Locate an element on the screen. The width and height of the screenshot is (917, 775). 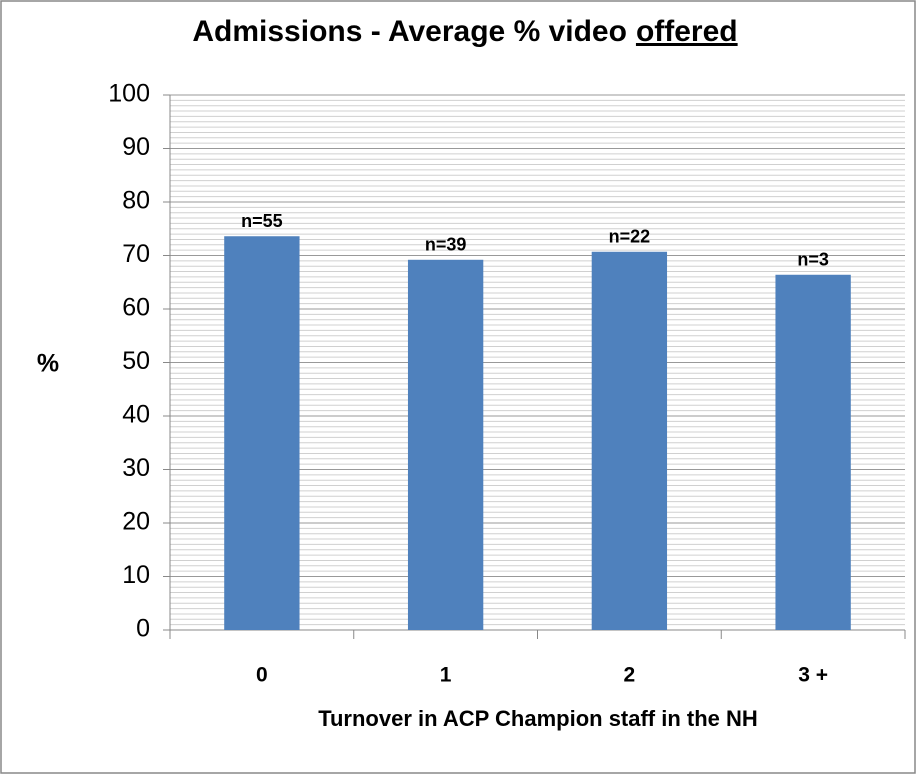
title-main: Admissions - Average % video is located at coordinates (409, 31).